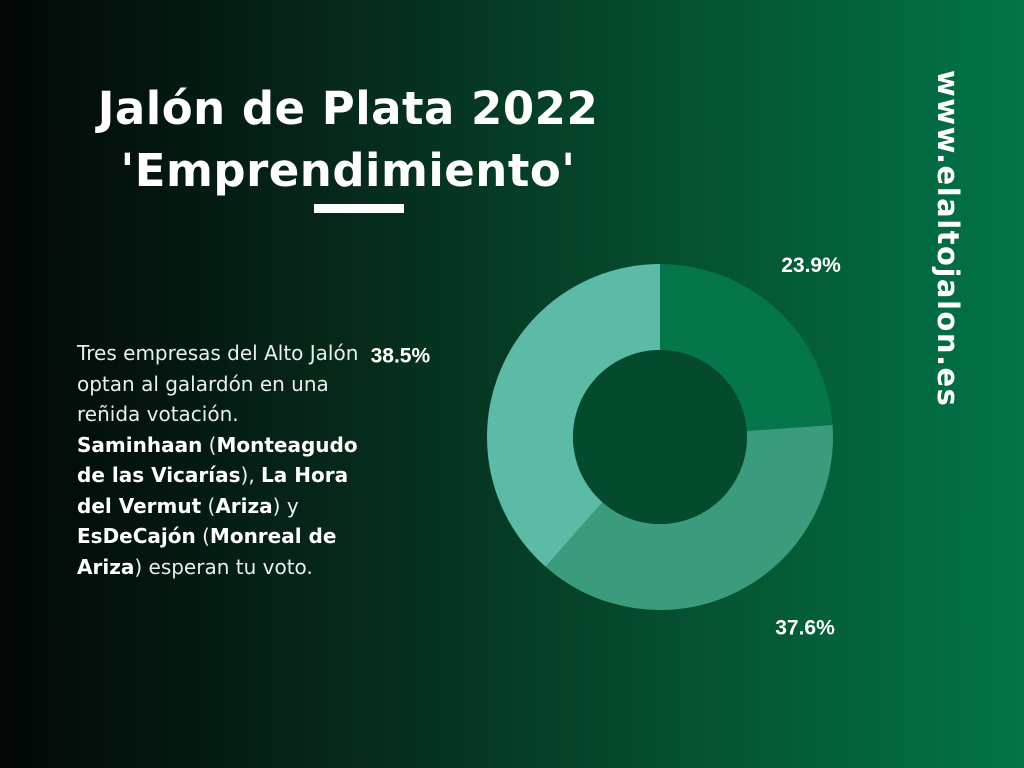  What do you see at coordinates (660, 437) in the screenshot?
I see `donut-hole` at bounding box center [660, 437].